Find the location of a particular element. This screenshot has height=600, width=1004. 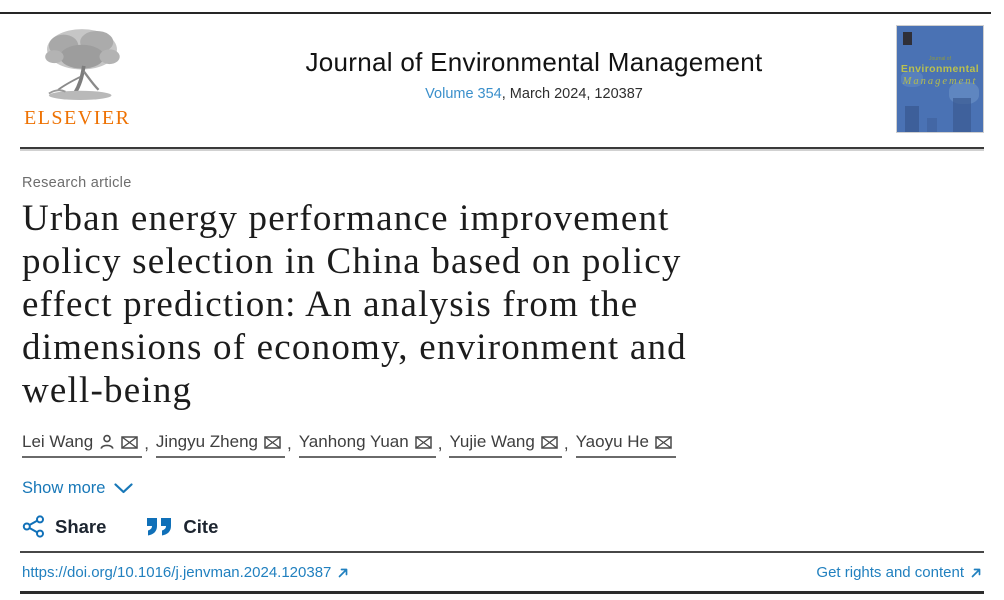

journal-title-link: Journal of Environmental Management is located at coordinates (534, 62).